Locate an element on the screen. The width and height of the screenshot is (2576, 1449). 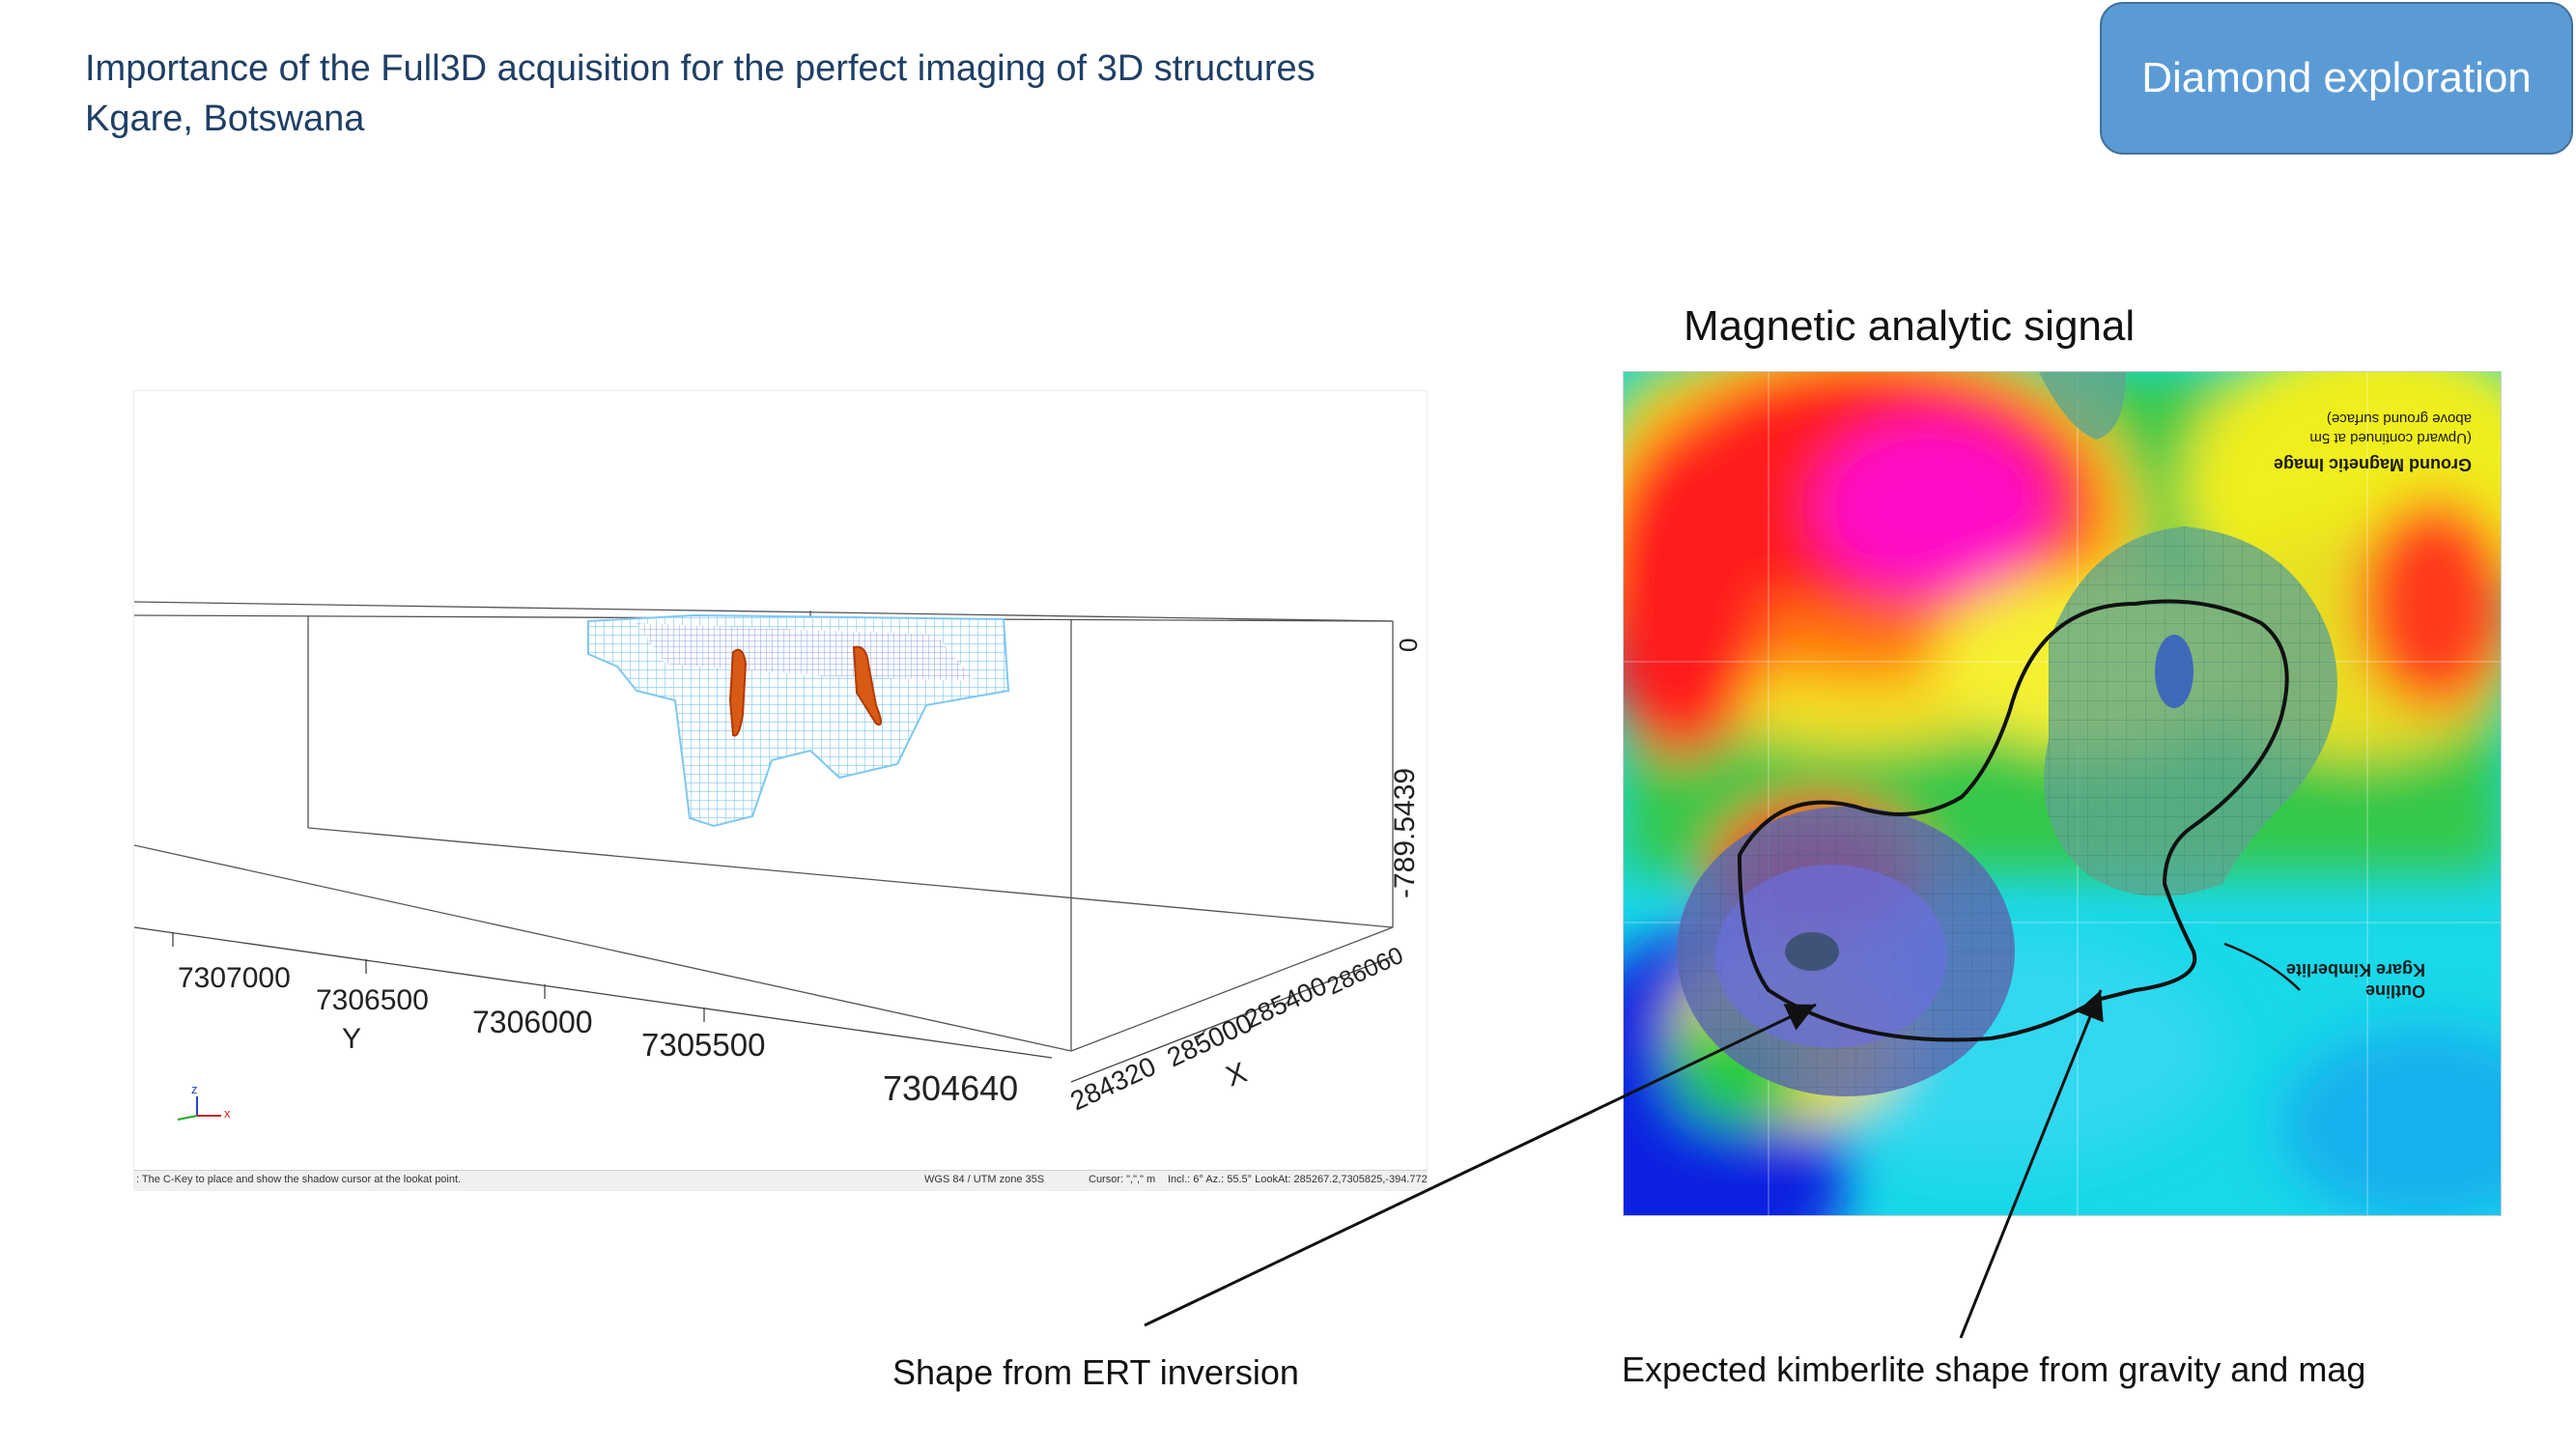
y-axis is located at coordinates (593, 992).